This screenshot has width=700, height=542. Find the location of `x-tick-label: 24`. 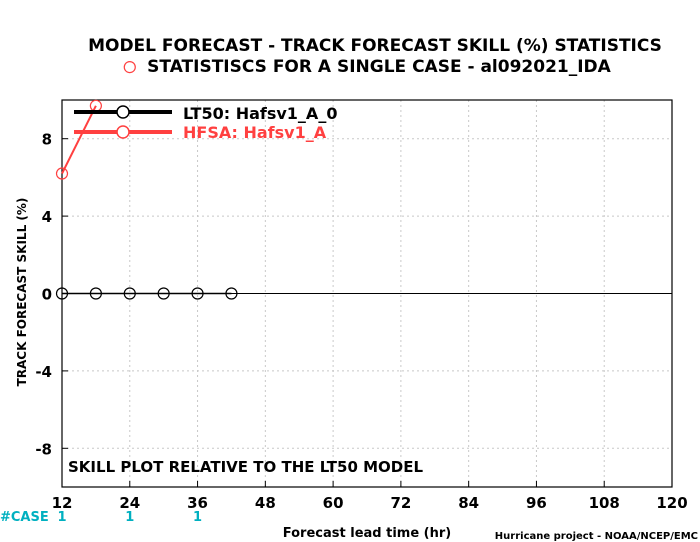

x-tick-label: 24 is located at coordinates (129, 503).